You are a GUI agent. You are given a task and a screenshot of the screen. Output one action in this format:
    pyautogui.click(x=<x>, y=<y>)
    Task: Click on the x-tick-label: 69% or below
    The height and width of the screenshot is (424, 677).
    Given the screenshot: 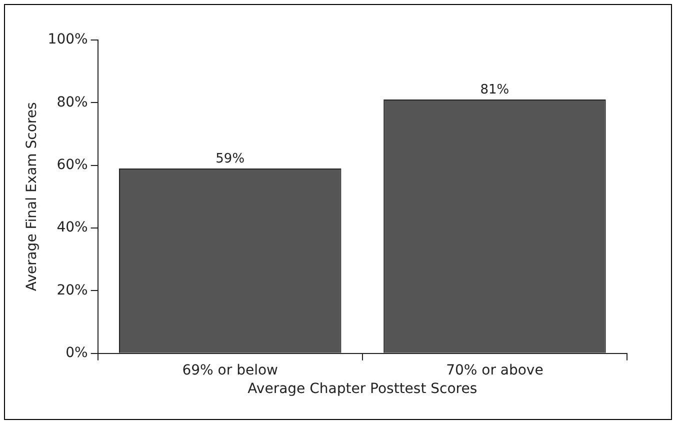 What is the action you would take?
    pyautogui.click(x=230, y=370)
    